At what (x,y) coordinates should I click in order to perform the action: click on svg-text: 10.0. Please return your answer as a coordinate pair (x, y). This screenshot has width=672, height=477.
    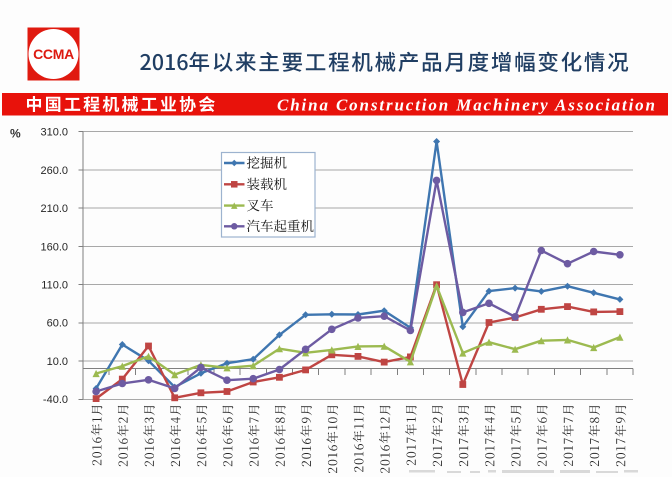
    Looking at the image, I should click on (57, 362).